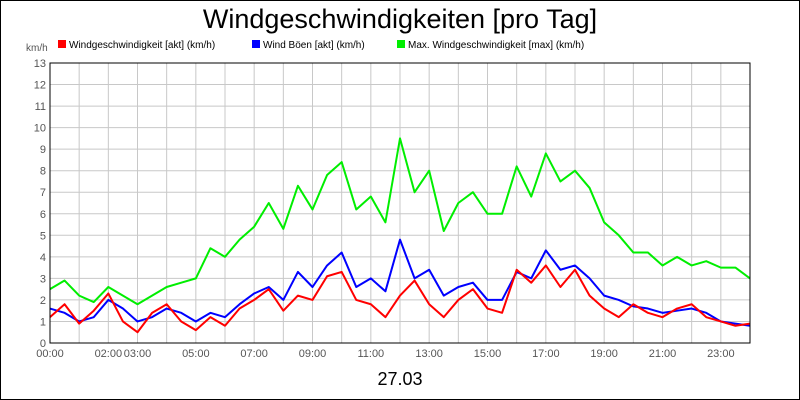 The image size is (800, 400). What do you see at coordinates (196, 354) in the screenshot?
I see `x-tick-label: 05:00` at bounding box center [196, 354].